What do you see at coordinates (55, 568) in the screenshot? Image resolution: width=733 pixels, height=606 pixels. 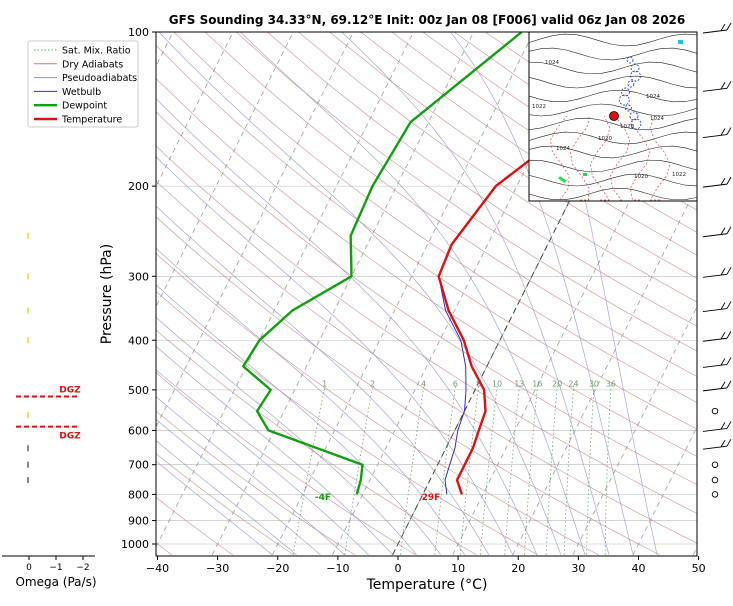 I see `omega-tick-label: −1` at bounding box center [55, 568].